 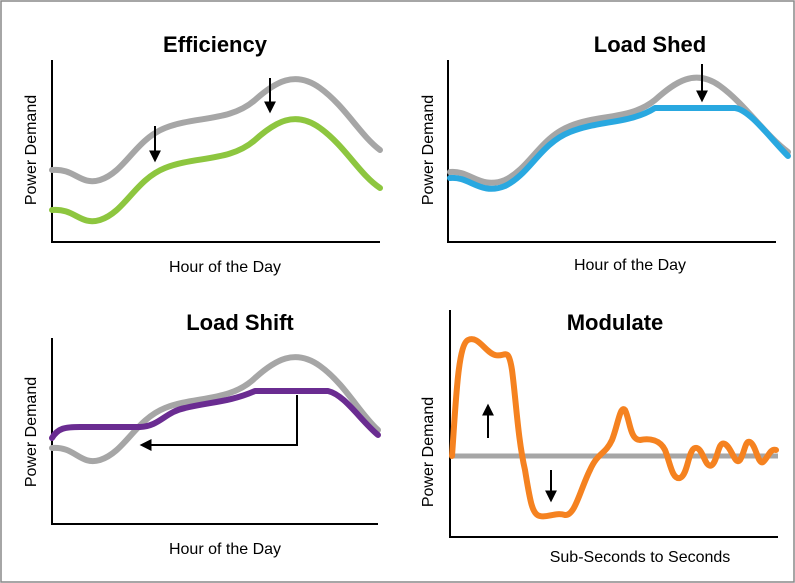 I want to click on x-axis-label: Sub-Seconds to Seconds, so click(x=640, y=557).